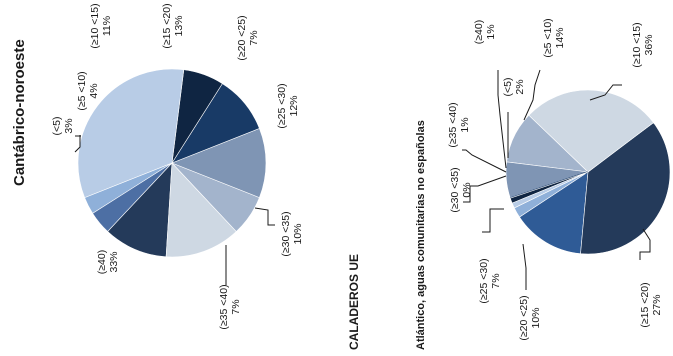 The width and height of the screenshot is (673, 356). Describe the element at coordinates (459, 124) in the screenshot. I see `slice-label: (≥35 <40)1%` at that location.